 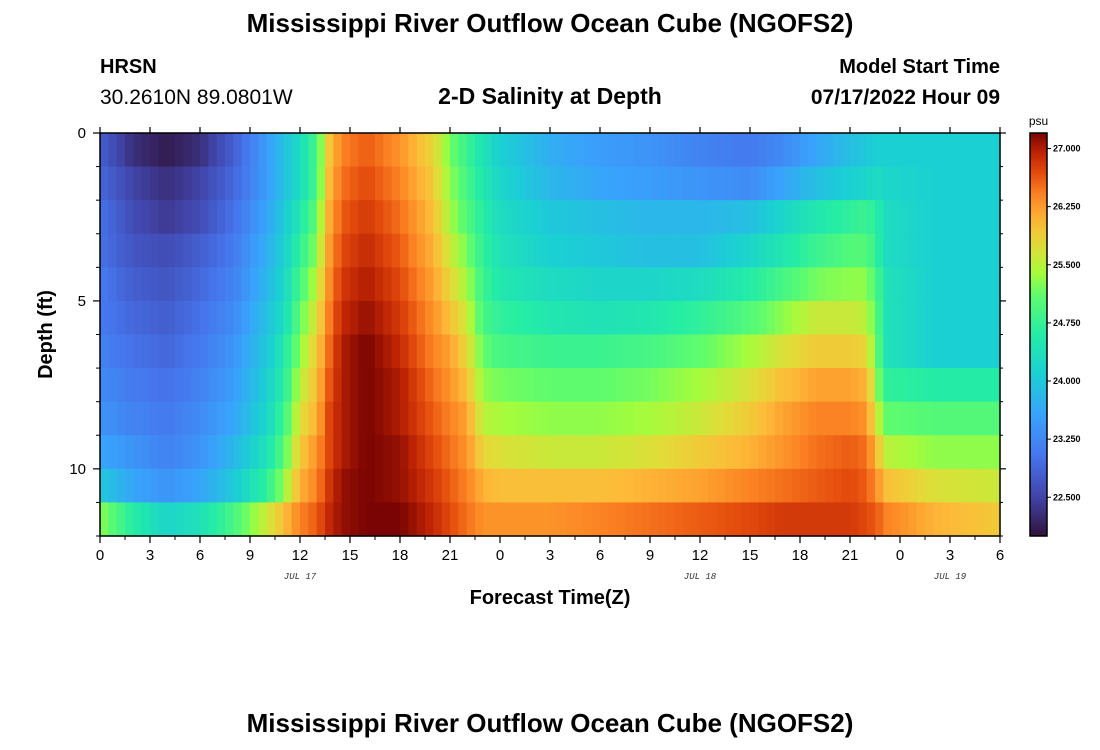 I want to click on x-date-label: JUL 17, so click(x=300, y=577).